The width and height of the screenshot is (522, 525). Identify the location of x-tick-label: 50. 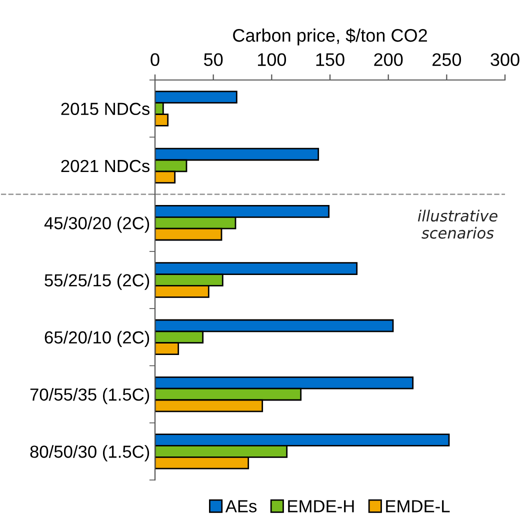
(213, 59).